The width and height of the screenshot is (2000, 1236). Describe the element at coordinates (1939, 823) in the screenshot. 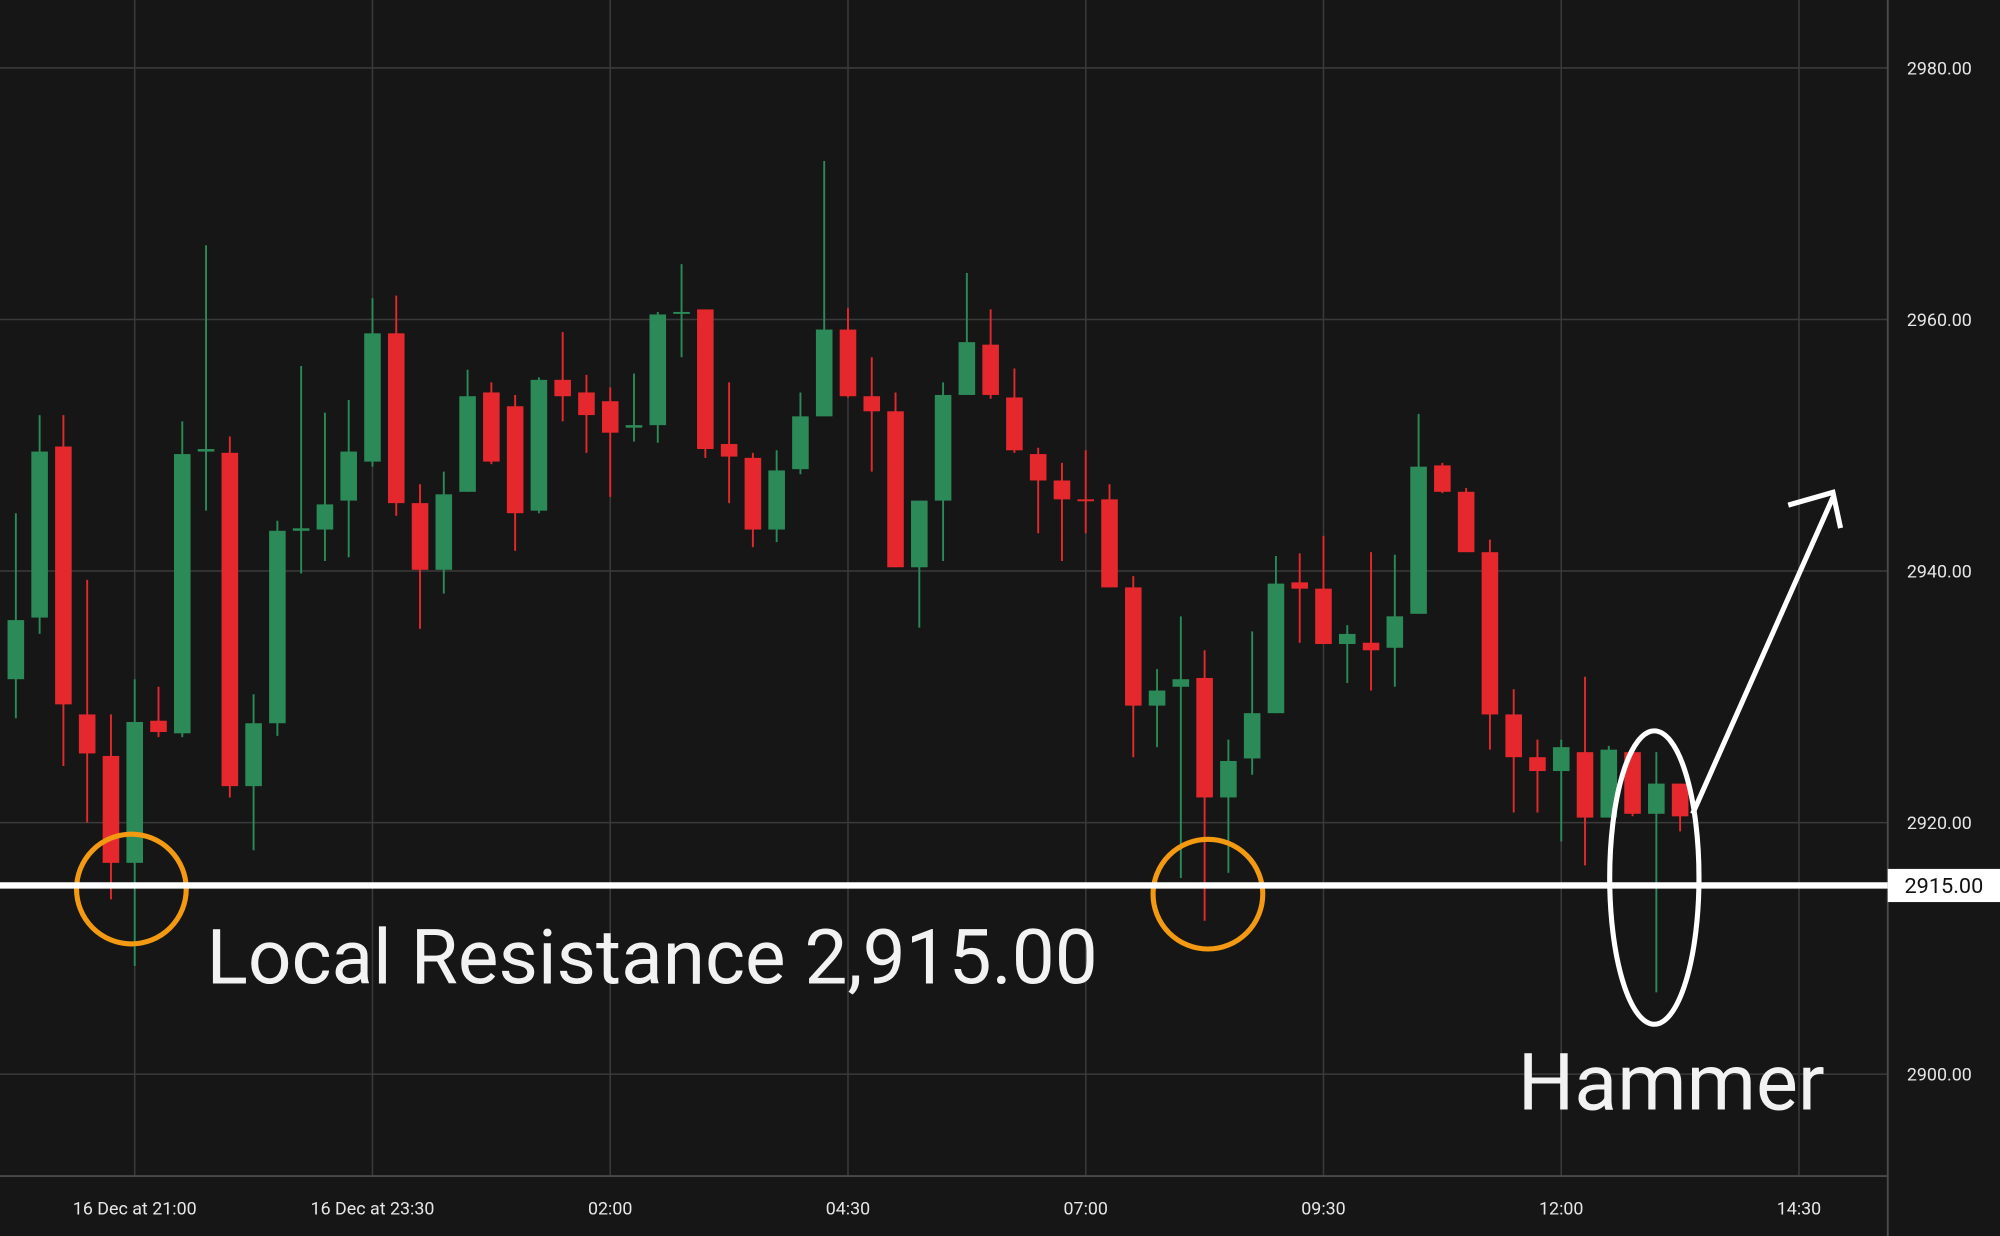

I see `y-tick-label: 2920.00` at that location.